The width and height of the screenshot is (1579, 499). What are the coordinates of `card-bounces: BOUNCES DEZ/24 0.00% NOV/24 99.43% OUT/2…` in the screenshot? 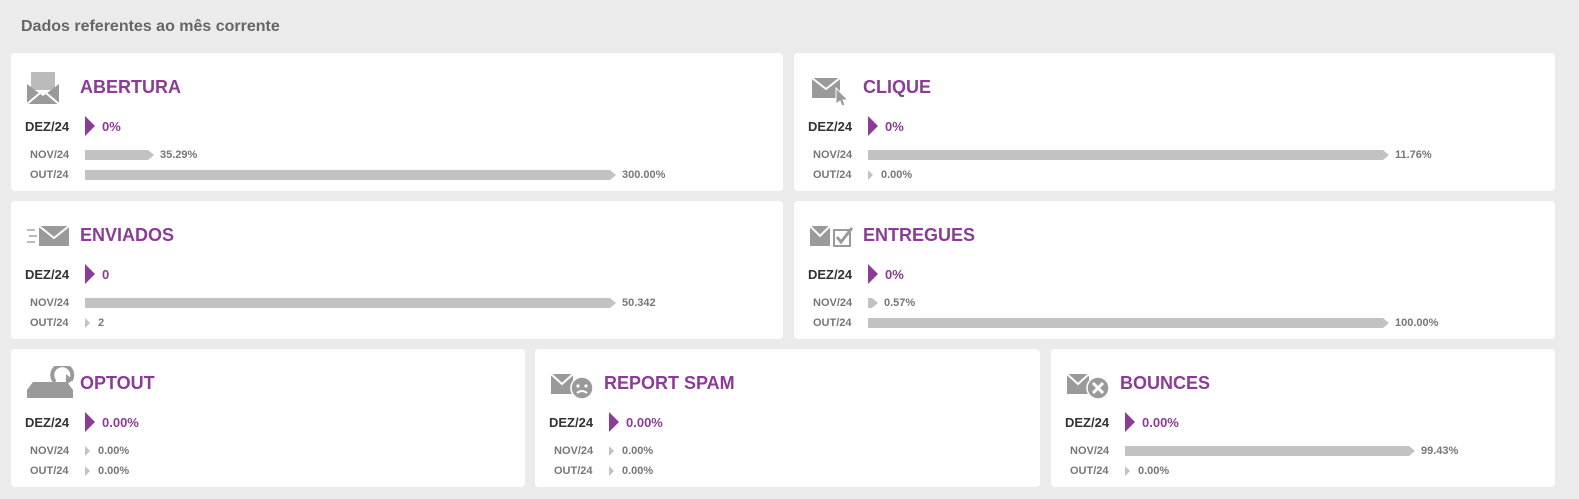 It's located at (1303, 418).